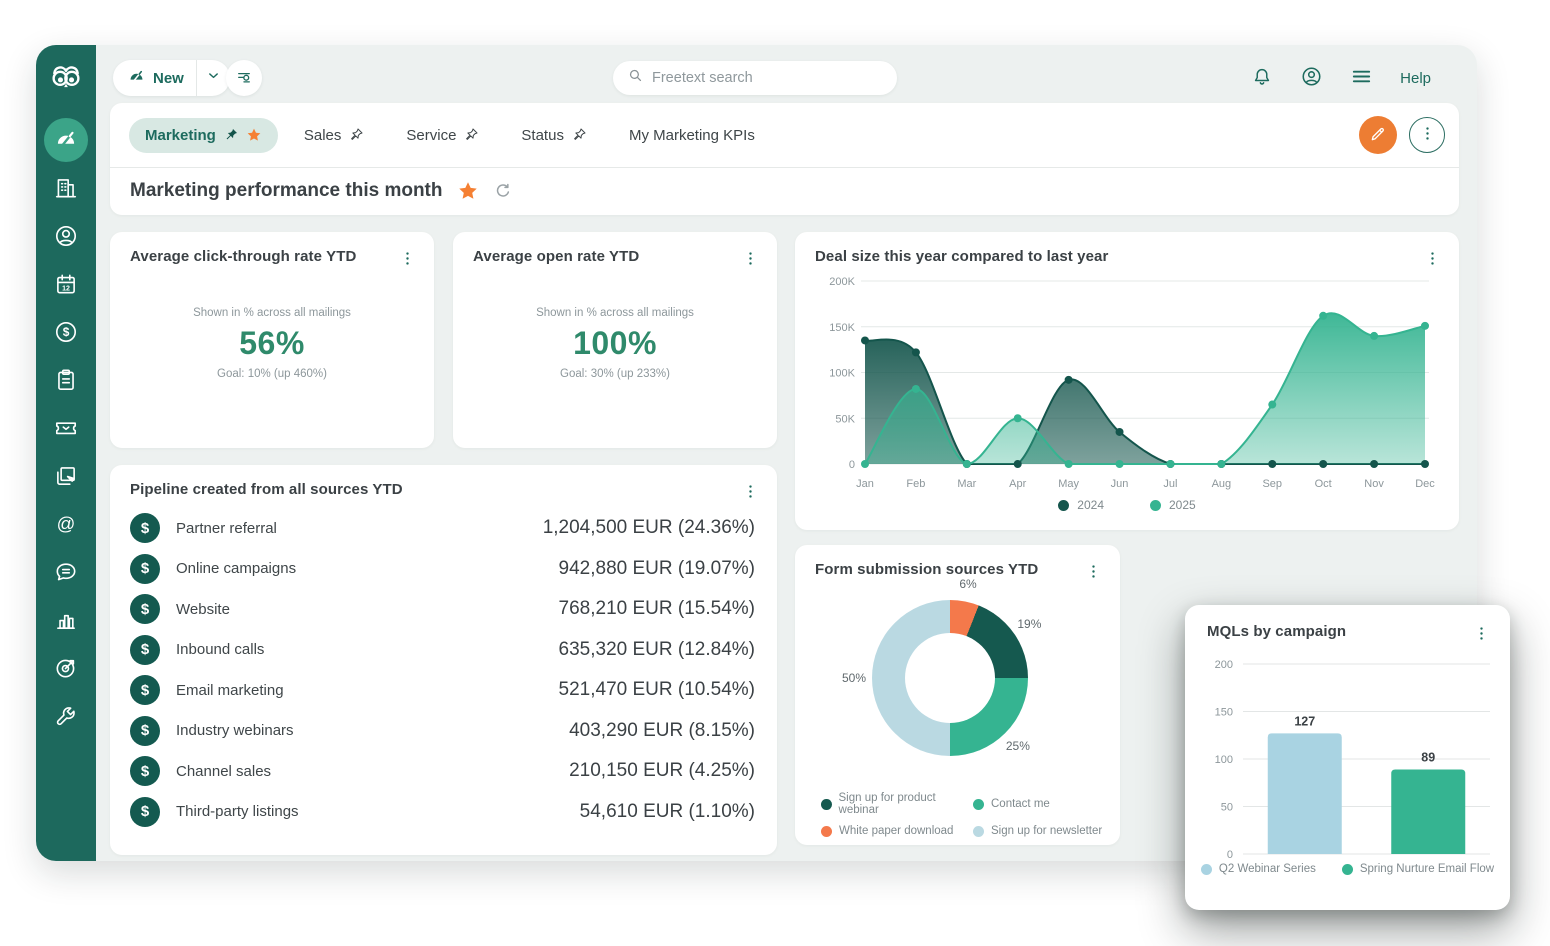  What do you see at coordinates (767, 78) in the screenshot?
I see `search-input` at bounding box center [767, 78].